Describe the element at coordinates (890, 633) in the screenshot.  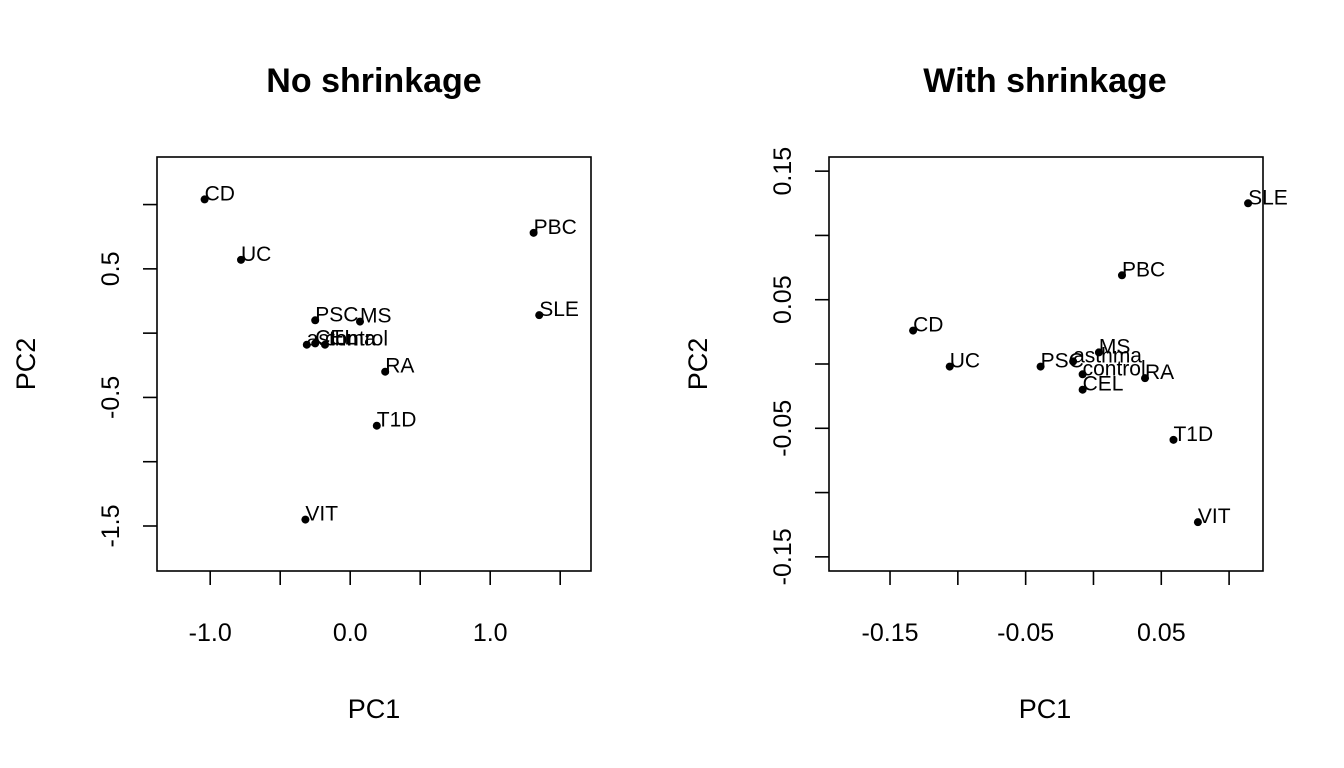
I see `x-tick-label: -0.15` at that location.